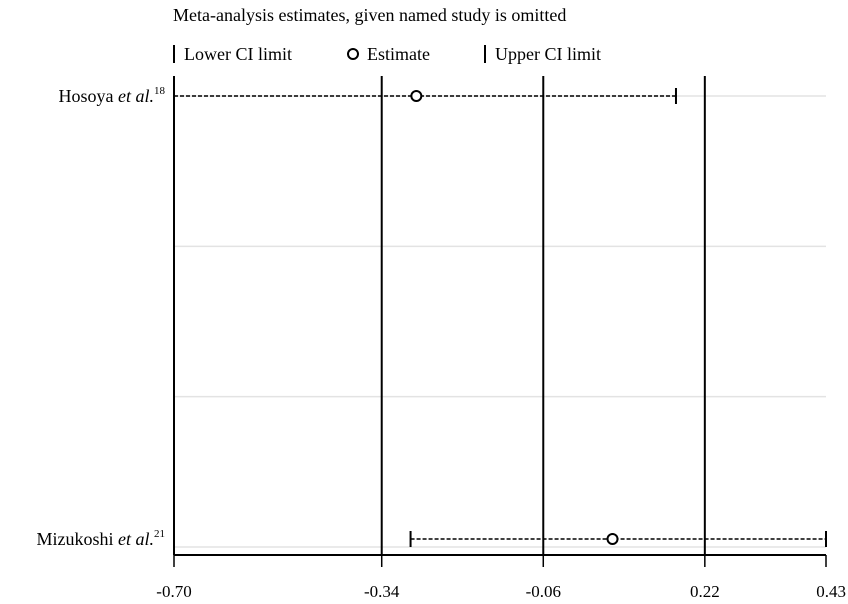 The image size is (848, 604). I want to click on study-name: Hosoya, so click(89, 96).